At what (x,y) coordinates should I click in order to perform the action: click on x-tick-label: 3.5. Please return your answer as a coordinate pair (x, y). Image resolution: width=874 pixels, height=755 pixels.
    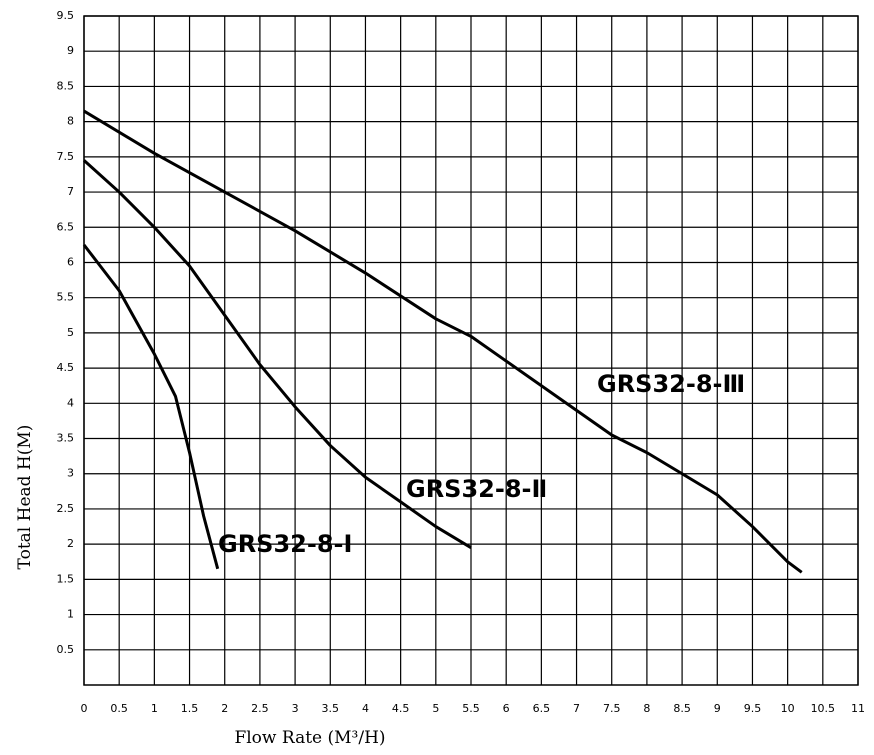
    Looking at the image, I should click on (331, 708).